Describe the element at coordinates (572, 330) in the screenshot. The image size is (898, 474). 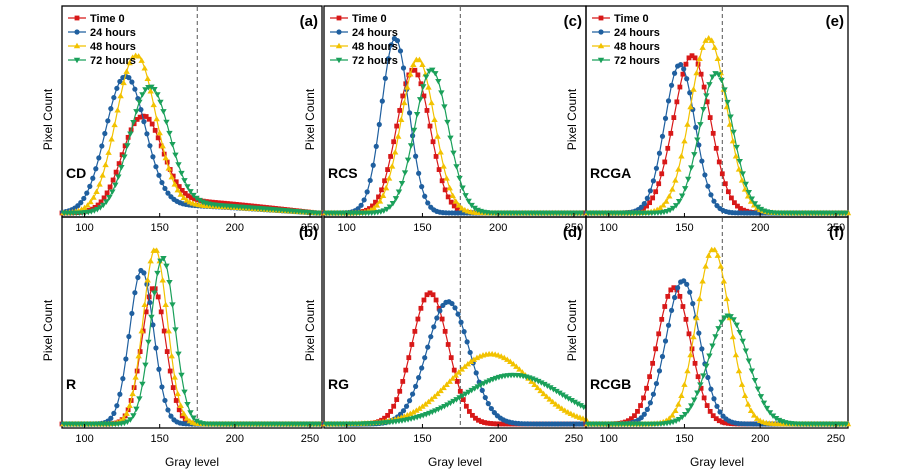
I see `y-axis-label: Pixel Count` at that location.